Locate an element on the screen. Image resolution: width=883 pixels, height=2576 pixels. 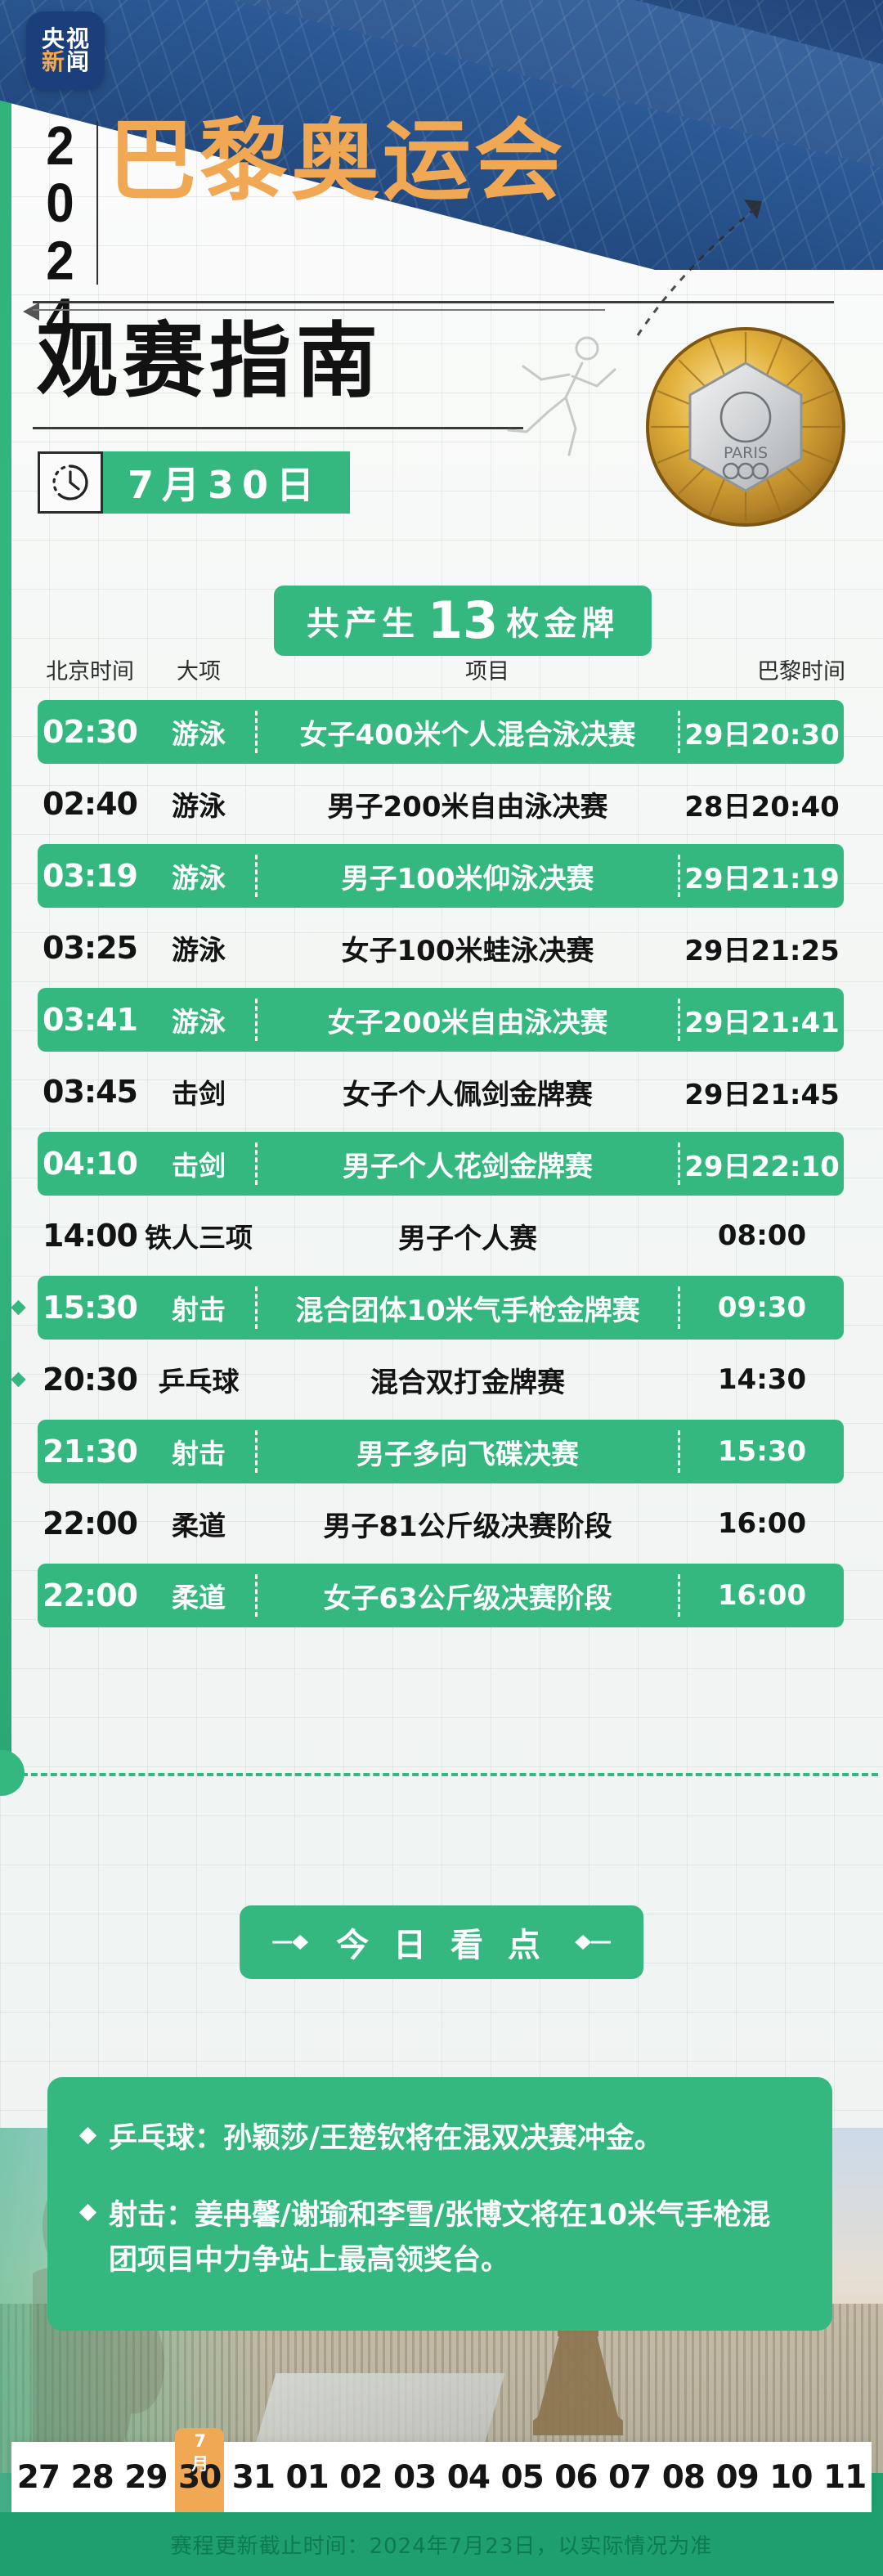
day-number: 11 is located at coordinates (844, 2477).